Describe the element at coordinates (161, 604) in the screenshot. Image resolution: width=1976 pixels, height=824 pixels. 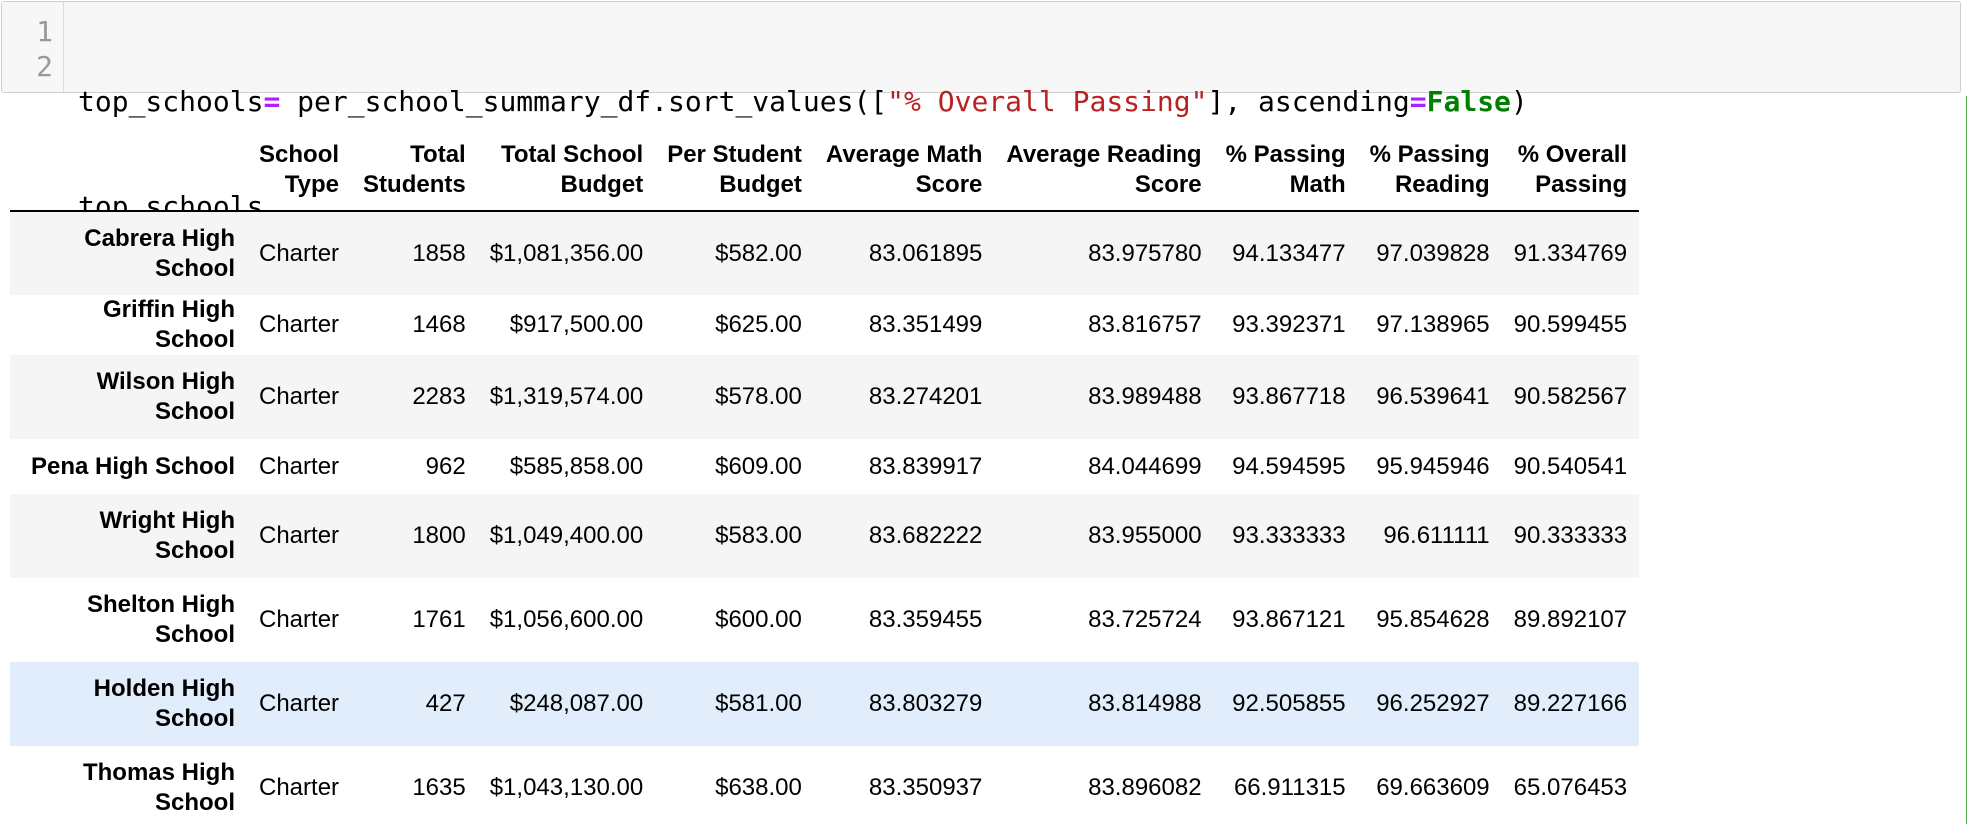
I see `school-name-part: Shelton High` at that location.